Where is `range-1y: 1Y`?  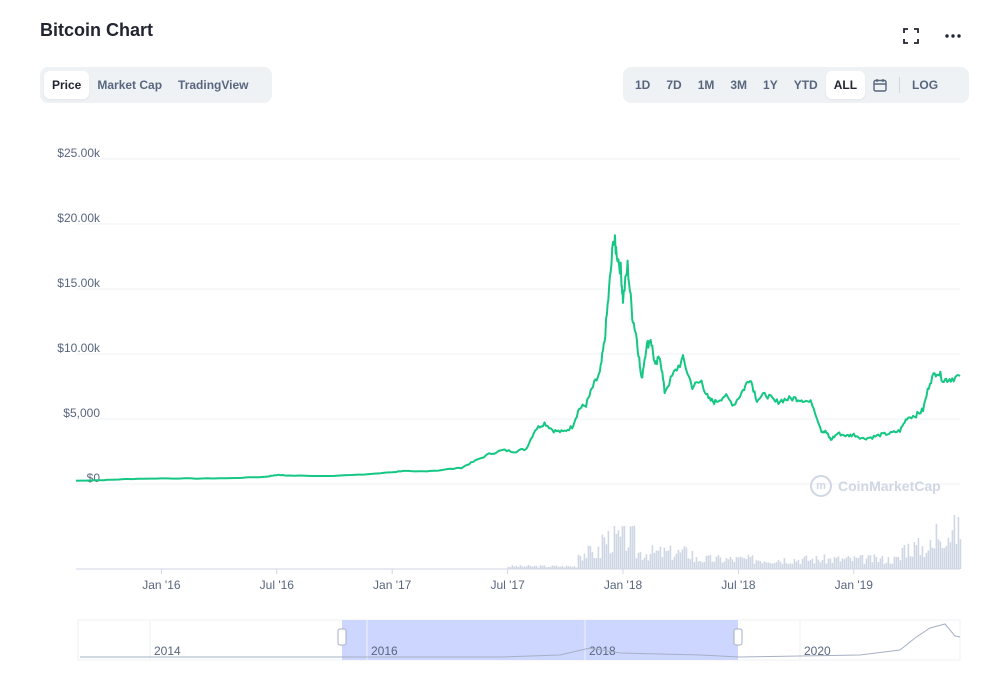
range-1y: 1Y is located at coordinates (770, 85).